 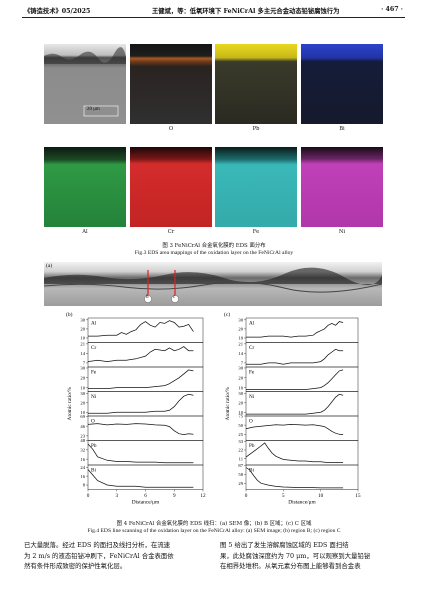 What do you see at coordinates (174, 297) in the screenshot?
I see `marker-c-label: c` at bounding box center [174, 297].